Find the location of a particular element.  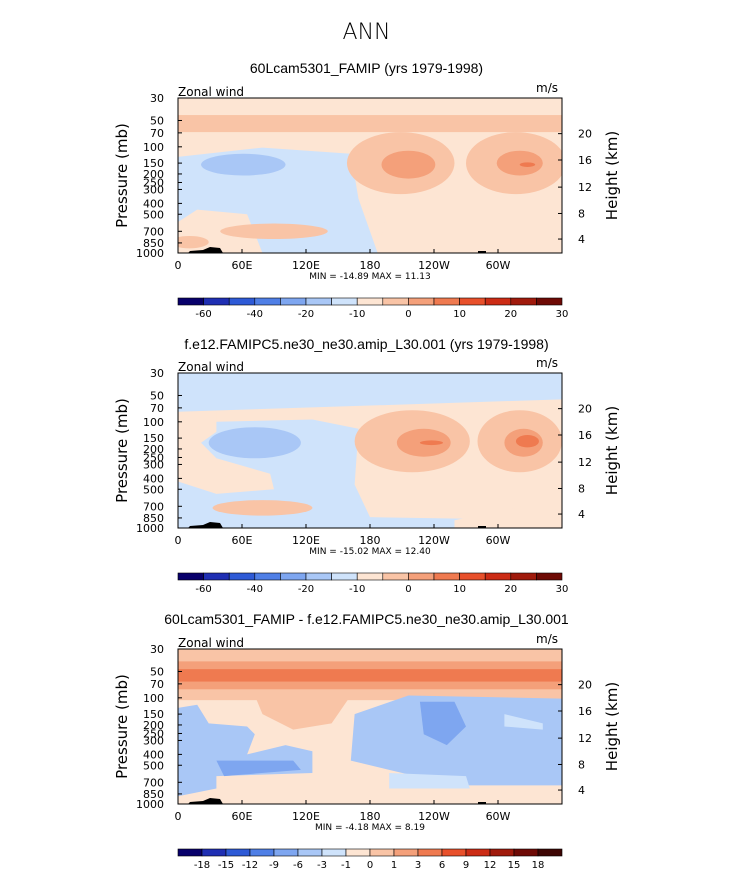

figure-title: ANN is located at coordinates (366, 32).